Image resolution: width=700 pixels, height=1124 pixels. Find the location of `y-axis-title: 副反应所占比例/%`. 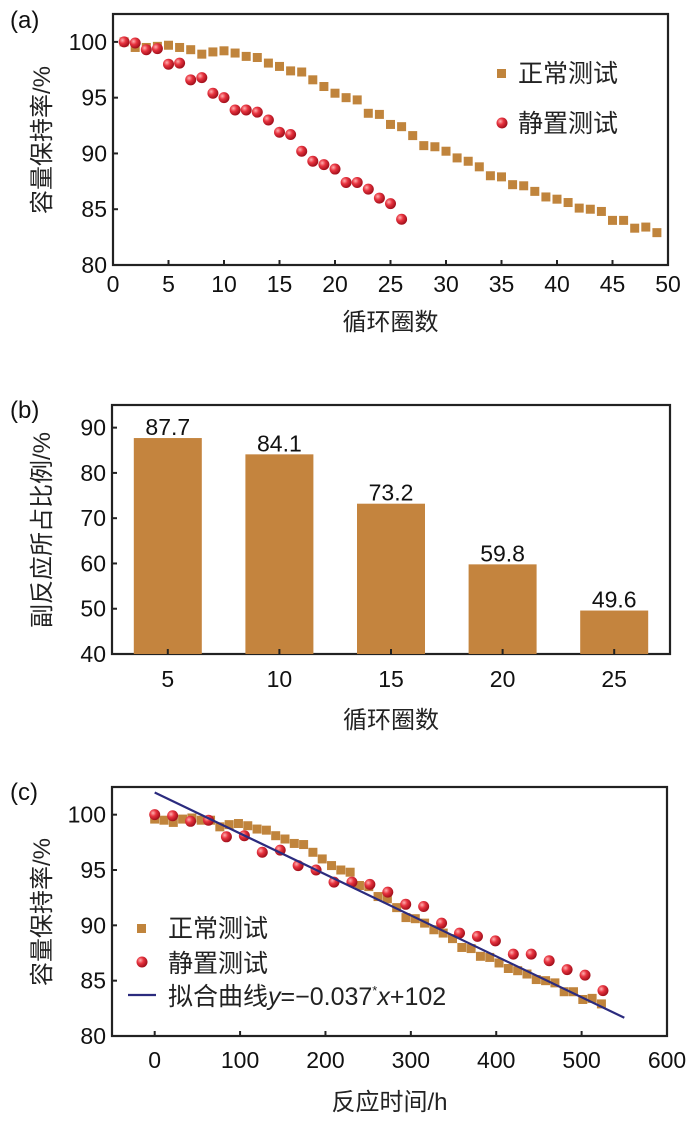

y-axis-title: 副反应所占比例/% is located at coordinates (42, 530).